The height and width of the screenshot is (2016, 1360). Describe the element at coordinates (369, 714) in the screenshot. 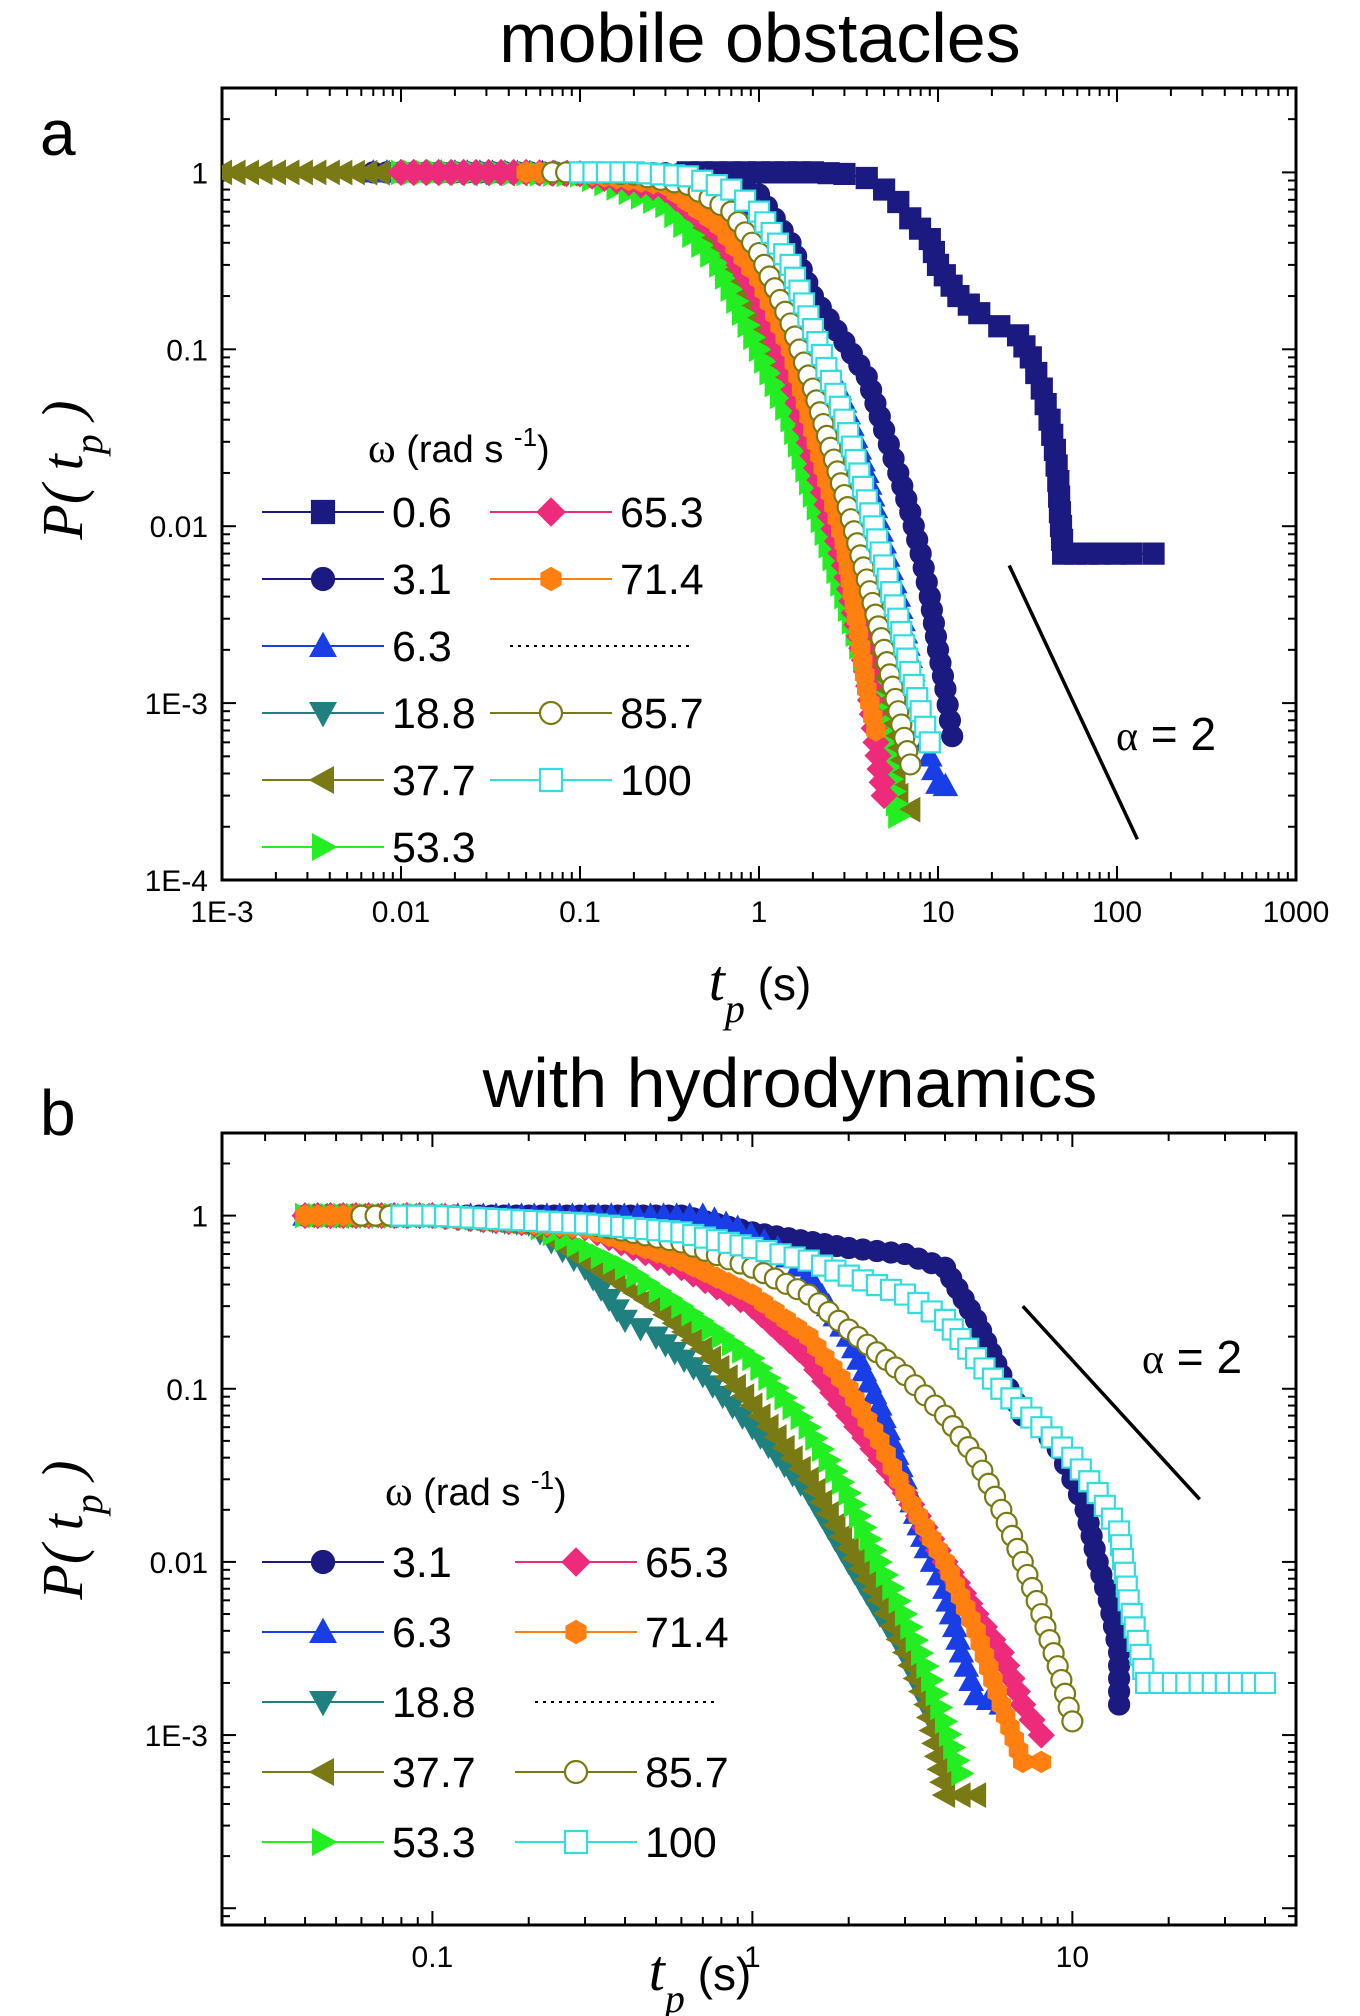

I see `legend-entry: 18.8` at that location.